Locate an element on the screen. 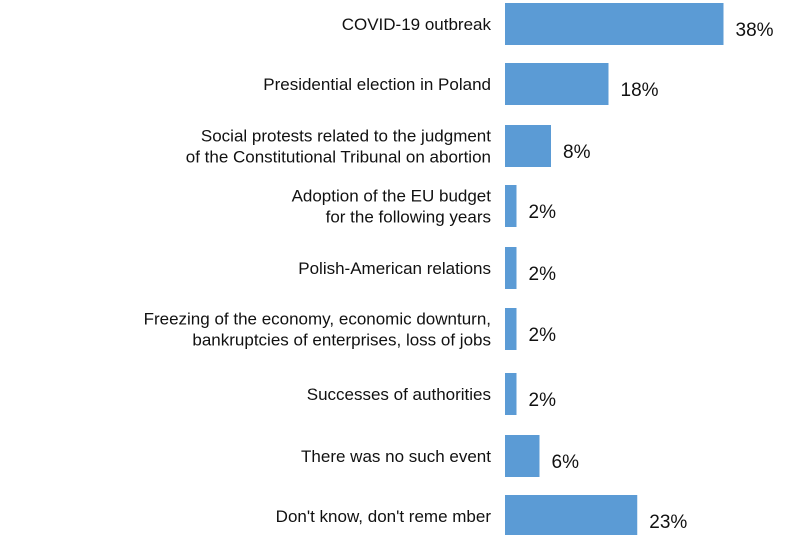 This screenshot has height=540, width=788. category-label-line: COVID-19 outbreak is located at coordinates (417, 24).